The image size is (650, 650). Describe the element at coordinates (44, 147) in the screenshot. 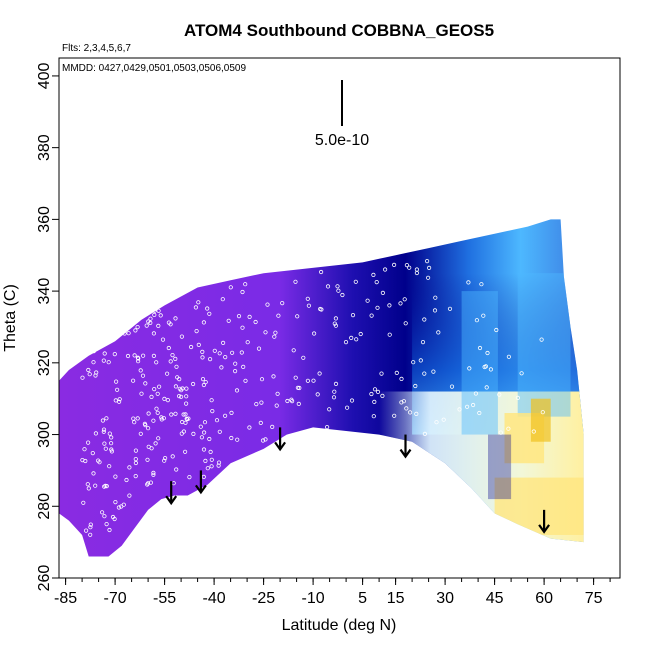

I see `y-tick-label: 380` at that location.